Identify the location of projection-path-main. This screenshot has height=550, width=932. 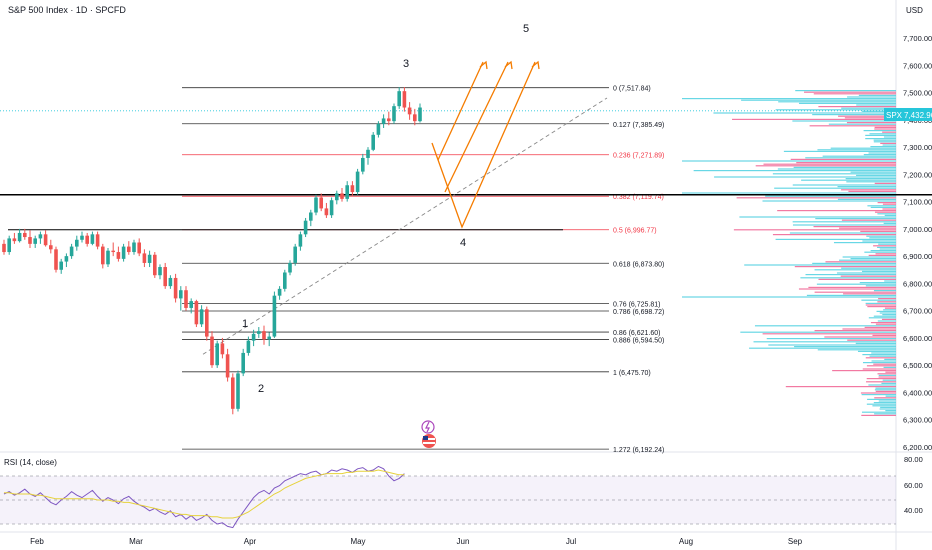
(483, 145).